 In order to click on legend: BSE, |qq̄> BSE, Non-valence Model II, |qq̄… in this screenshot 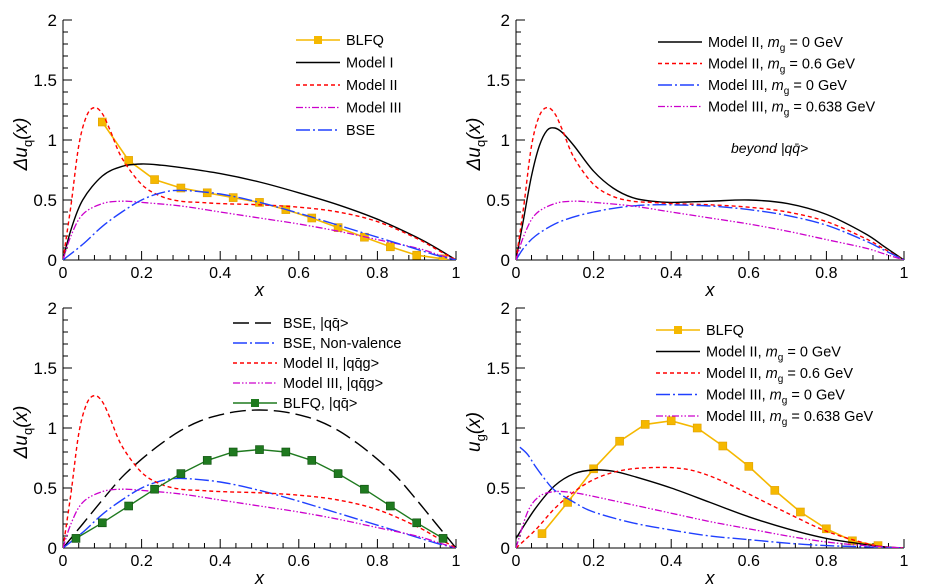, I will do `click(317, 364)`.